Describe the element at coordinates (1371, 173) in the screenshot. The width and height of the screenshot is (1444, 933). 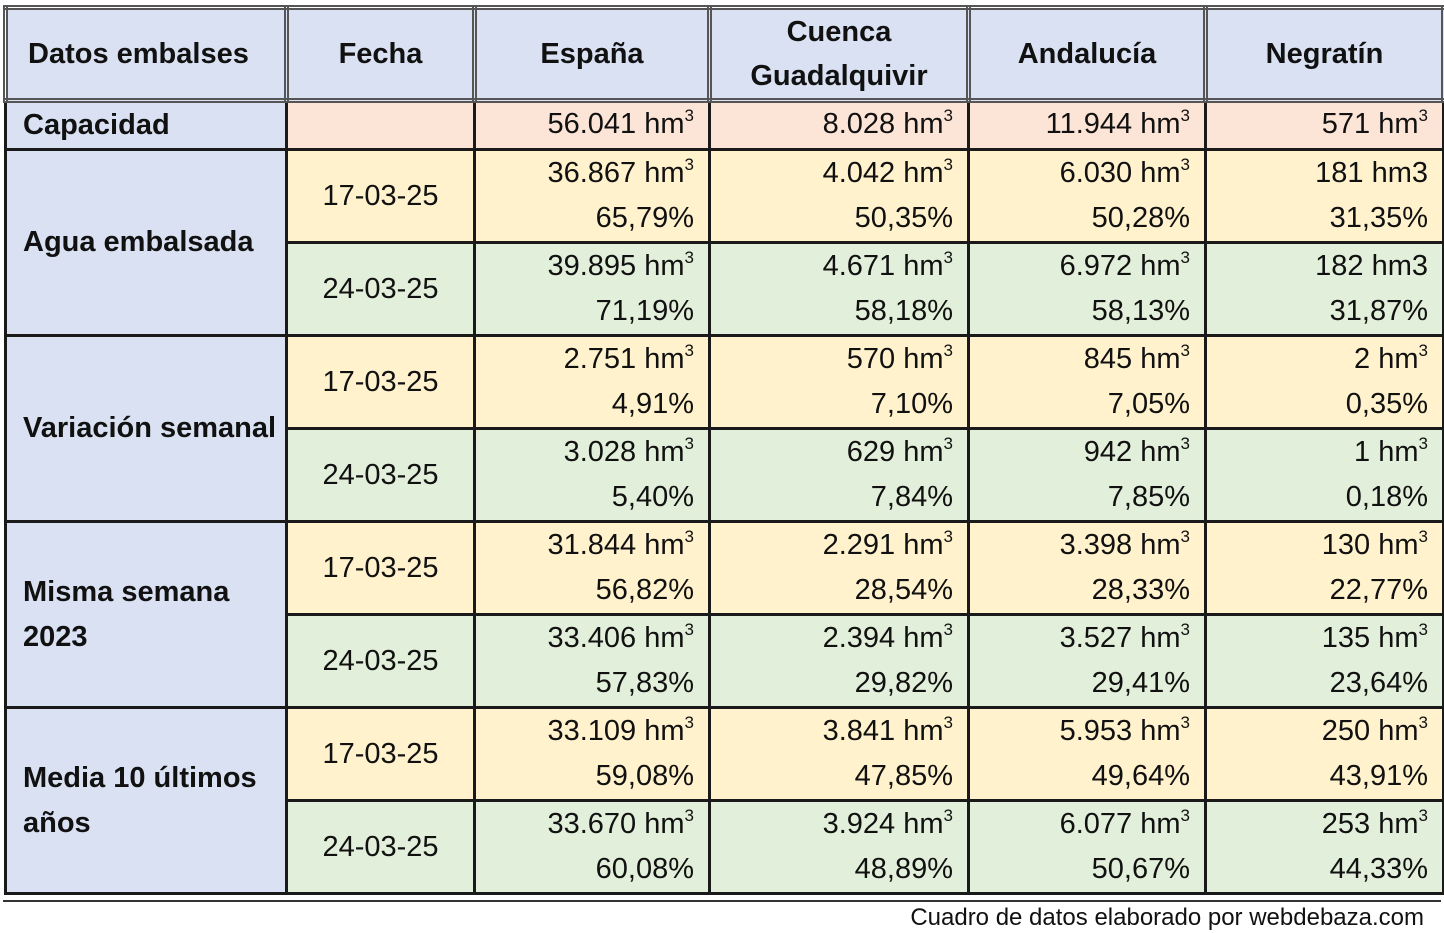
I see `volume: 181 hm3` at that location.